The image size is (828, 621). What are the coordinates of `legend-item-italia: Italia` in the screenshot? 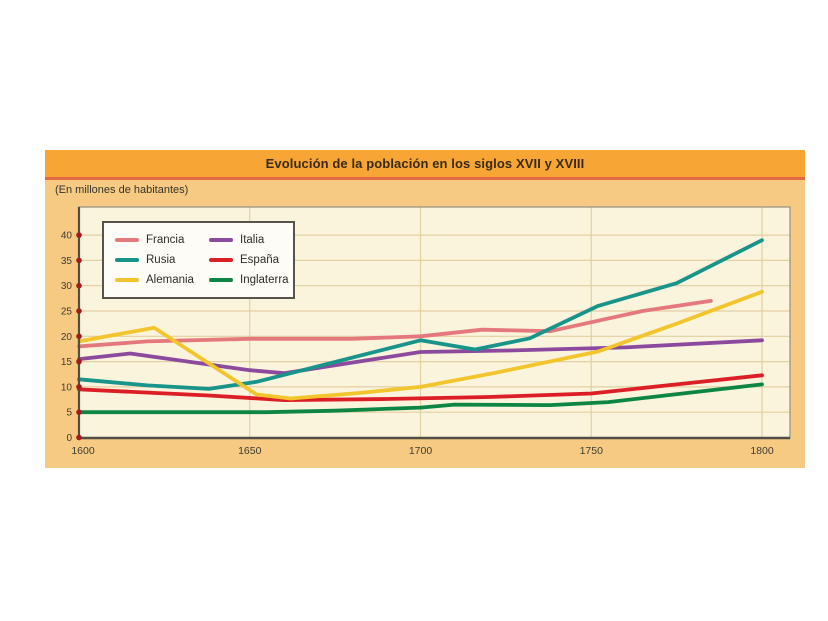 It's located at (249, 240).